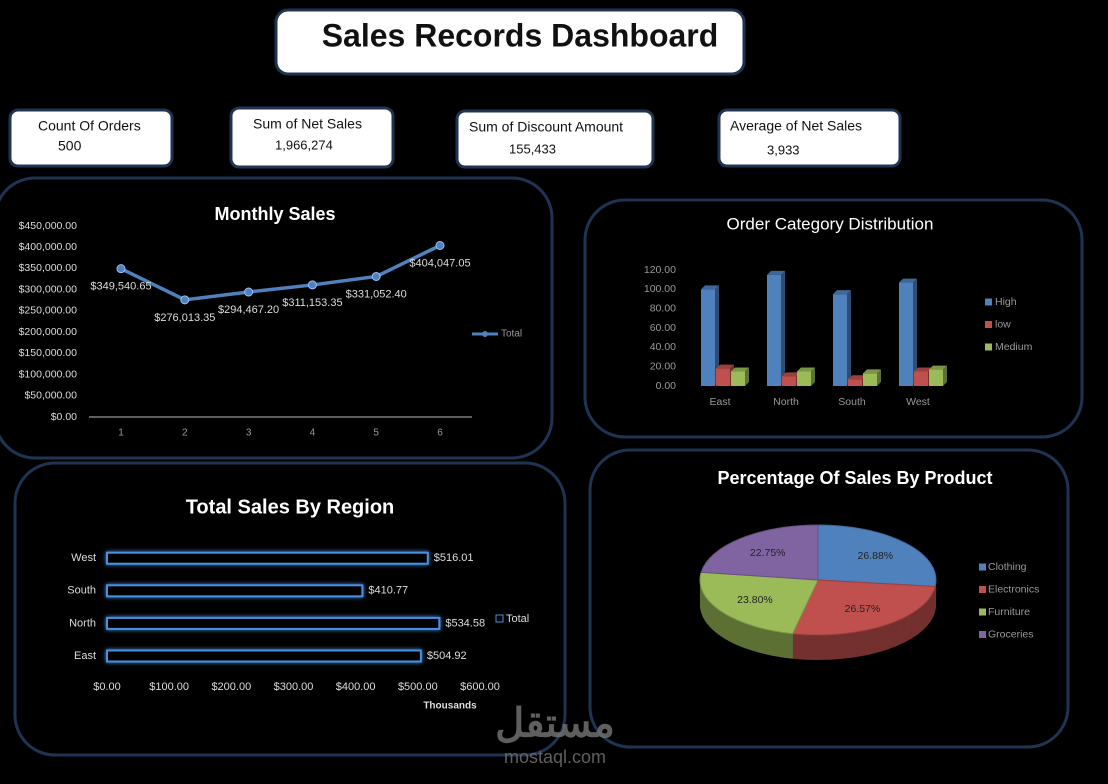 This screenshot has height=784, width=1108. Describe the element at coordinates (249, 433) in the screenshot. I see `x-tick-label: 3` at that location.